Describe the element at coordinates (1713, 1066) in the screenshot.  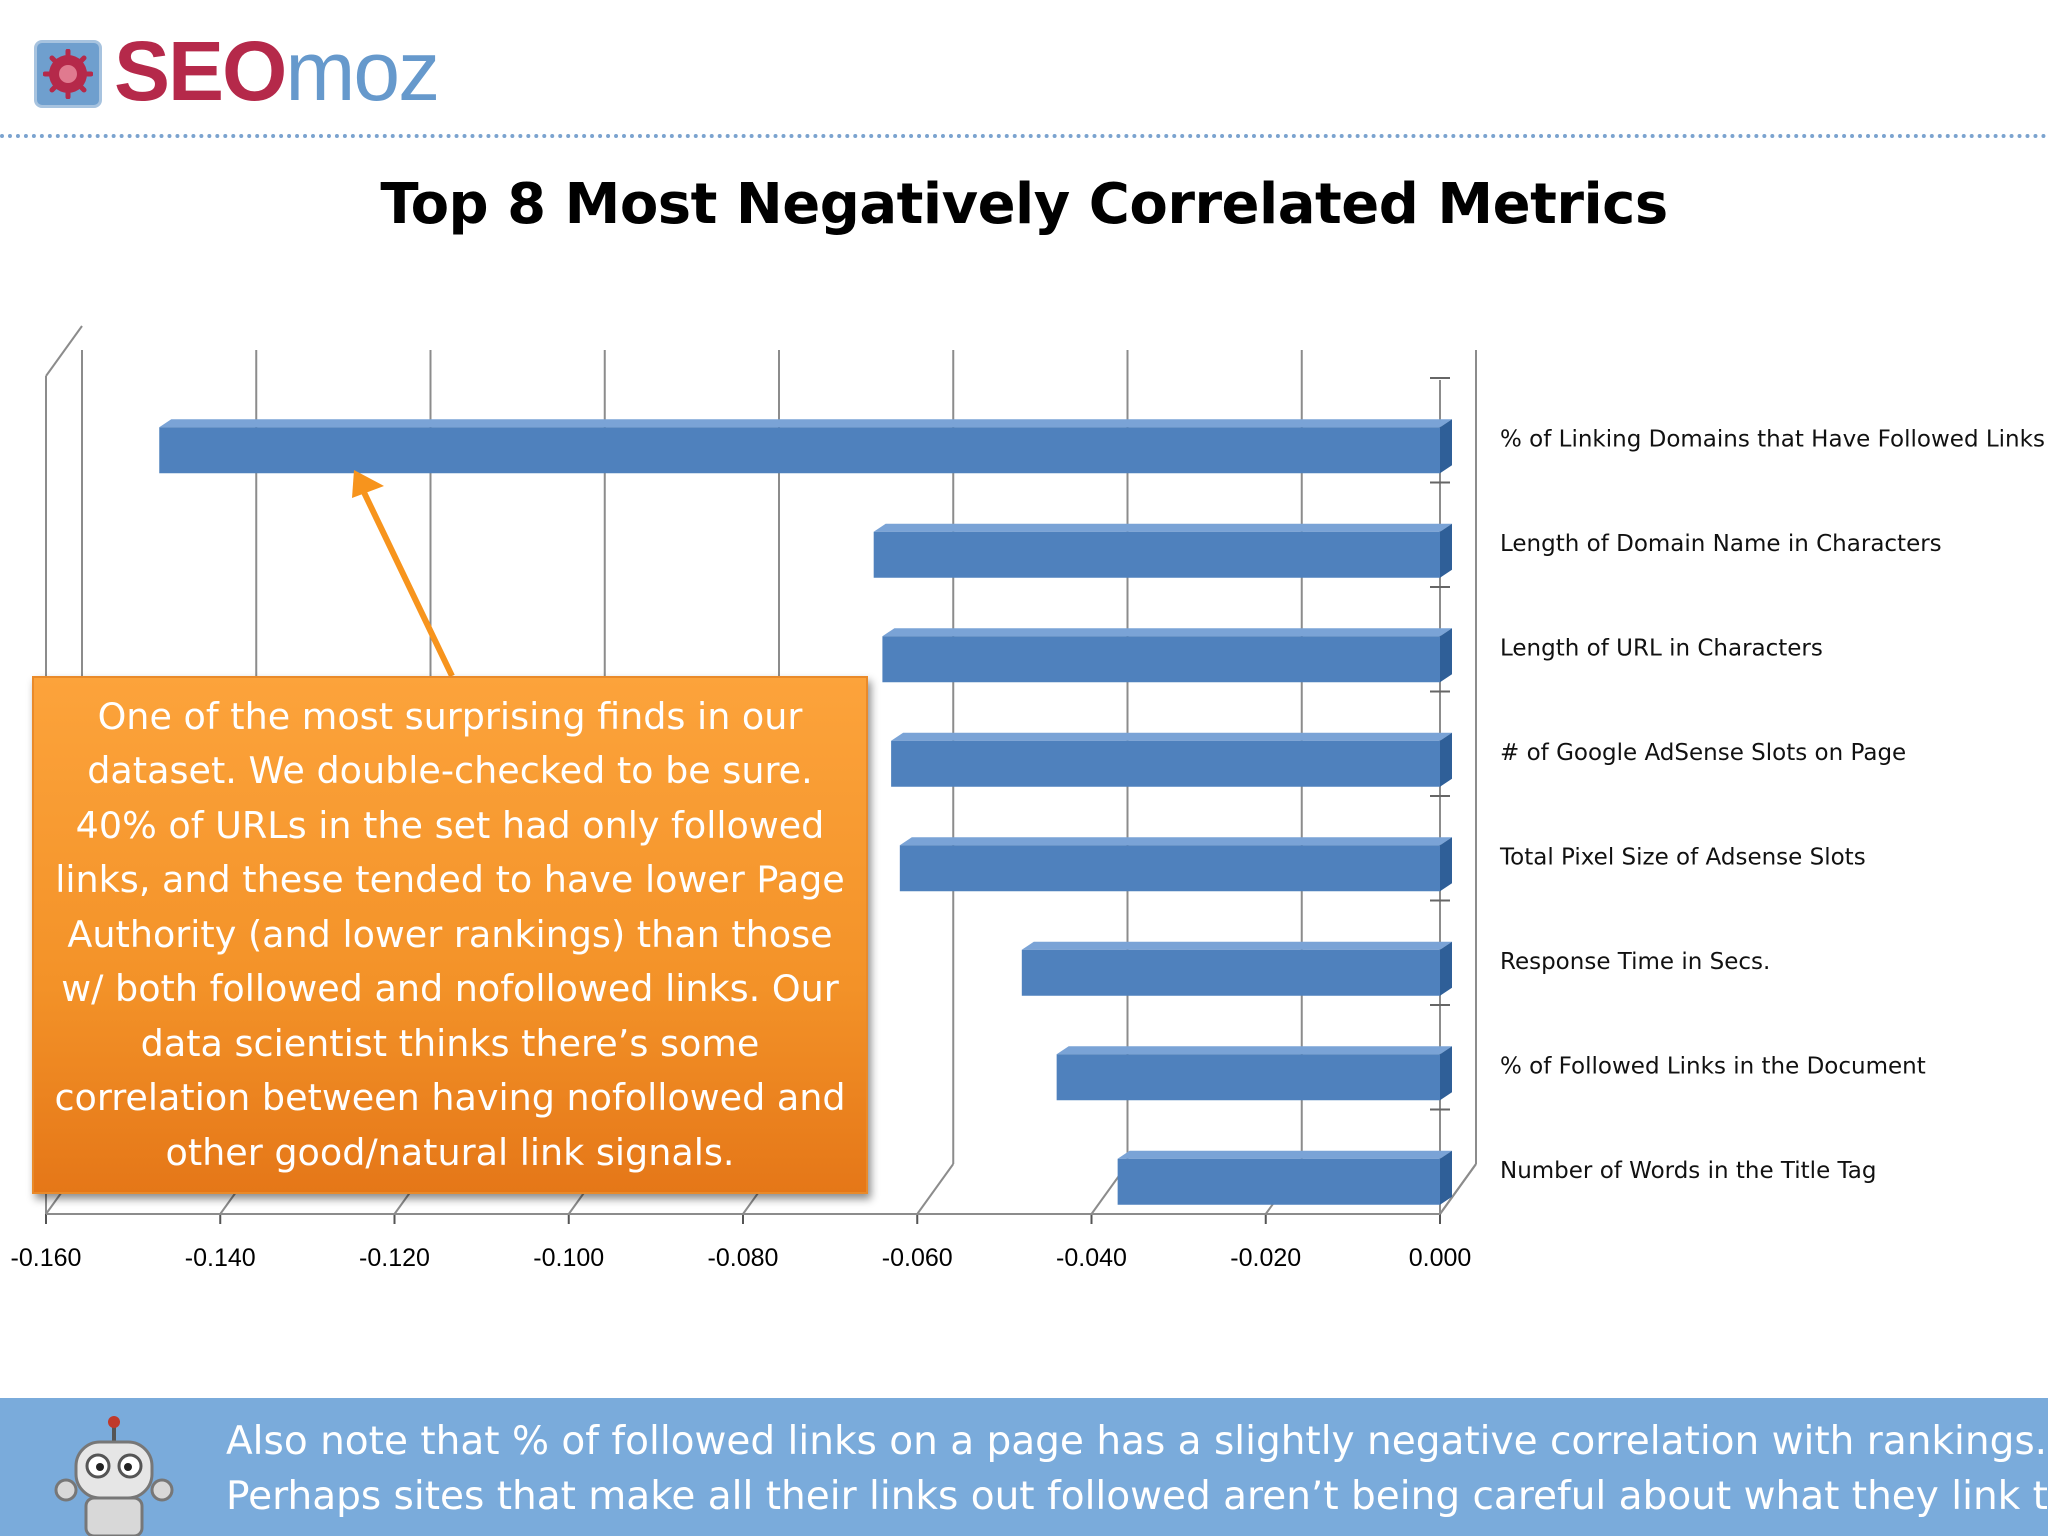
I see `category-label: % of Followed Links in the Document` at that location.